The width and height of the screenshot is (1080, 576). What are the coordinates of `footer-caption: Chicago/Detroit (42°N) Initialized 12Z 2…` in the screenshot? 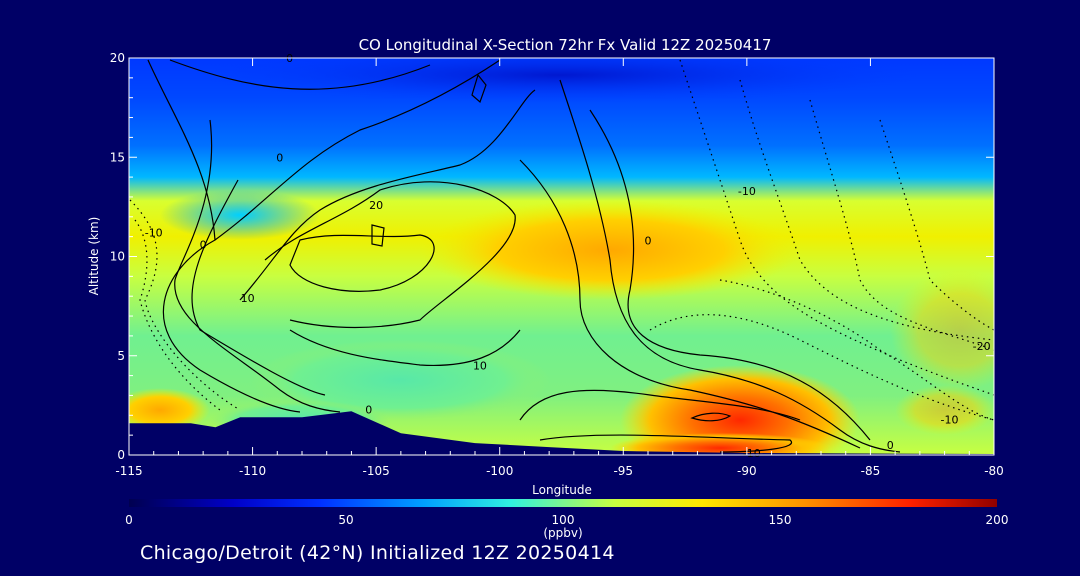 It's located at (377, 553).